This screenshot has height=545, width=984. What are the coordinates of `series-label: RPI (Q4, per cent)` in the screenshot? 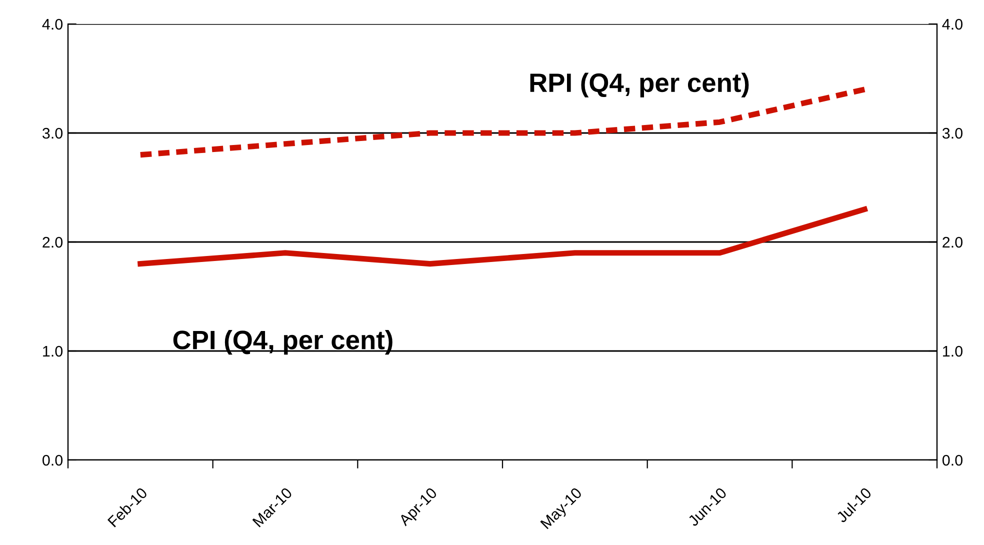 It's located at (639, 85).